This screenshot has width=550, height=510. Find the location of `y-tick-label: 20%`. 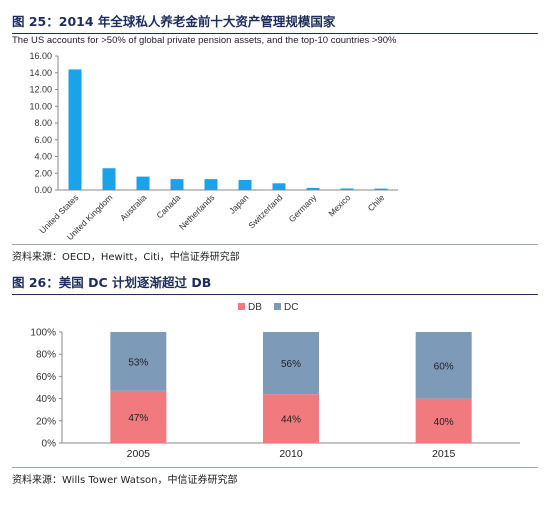

y-tick-label: 20% is located at coordinates (46, 421).